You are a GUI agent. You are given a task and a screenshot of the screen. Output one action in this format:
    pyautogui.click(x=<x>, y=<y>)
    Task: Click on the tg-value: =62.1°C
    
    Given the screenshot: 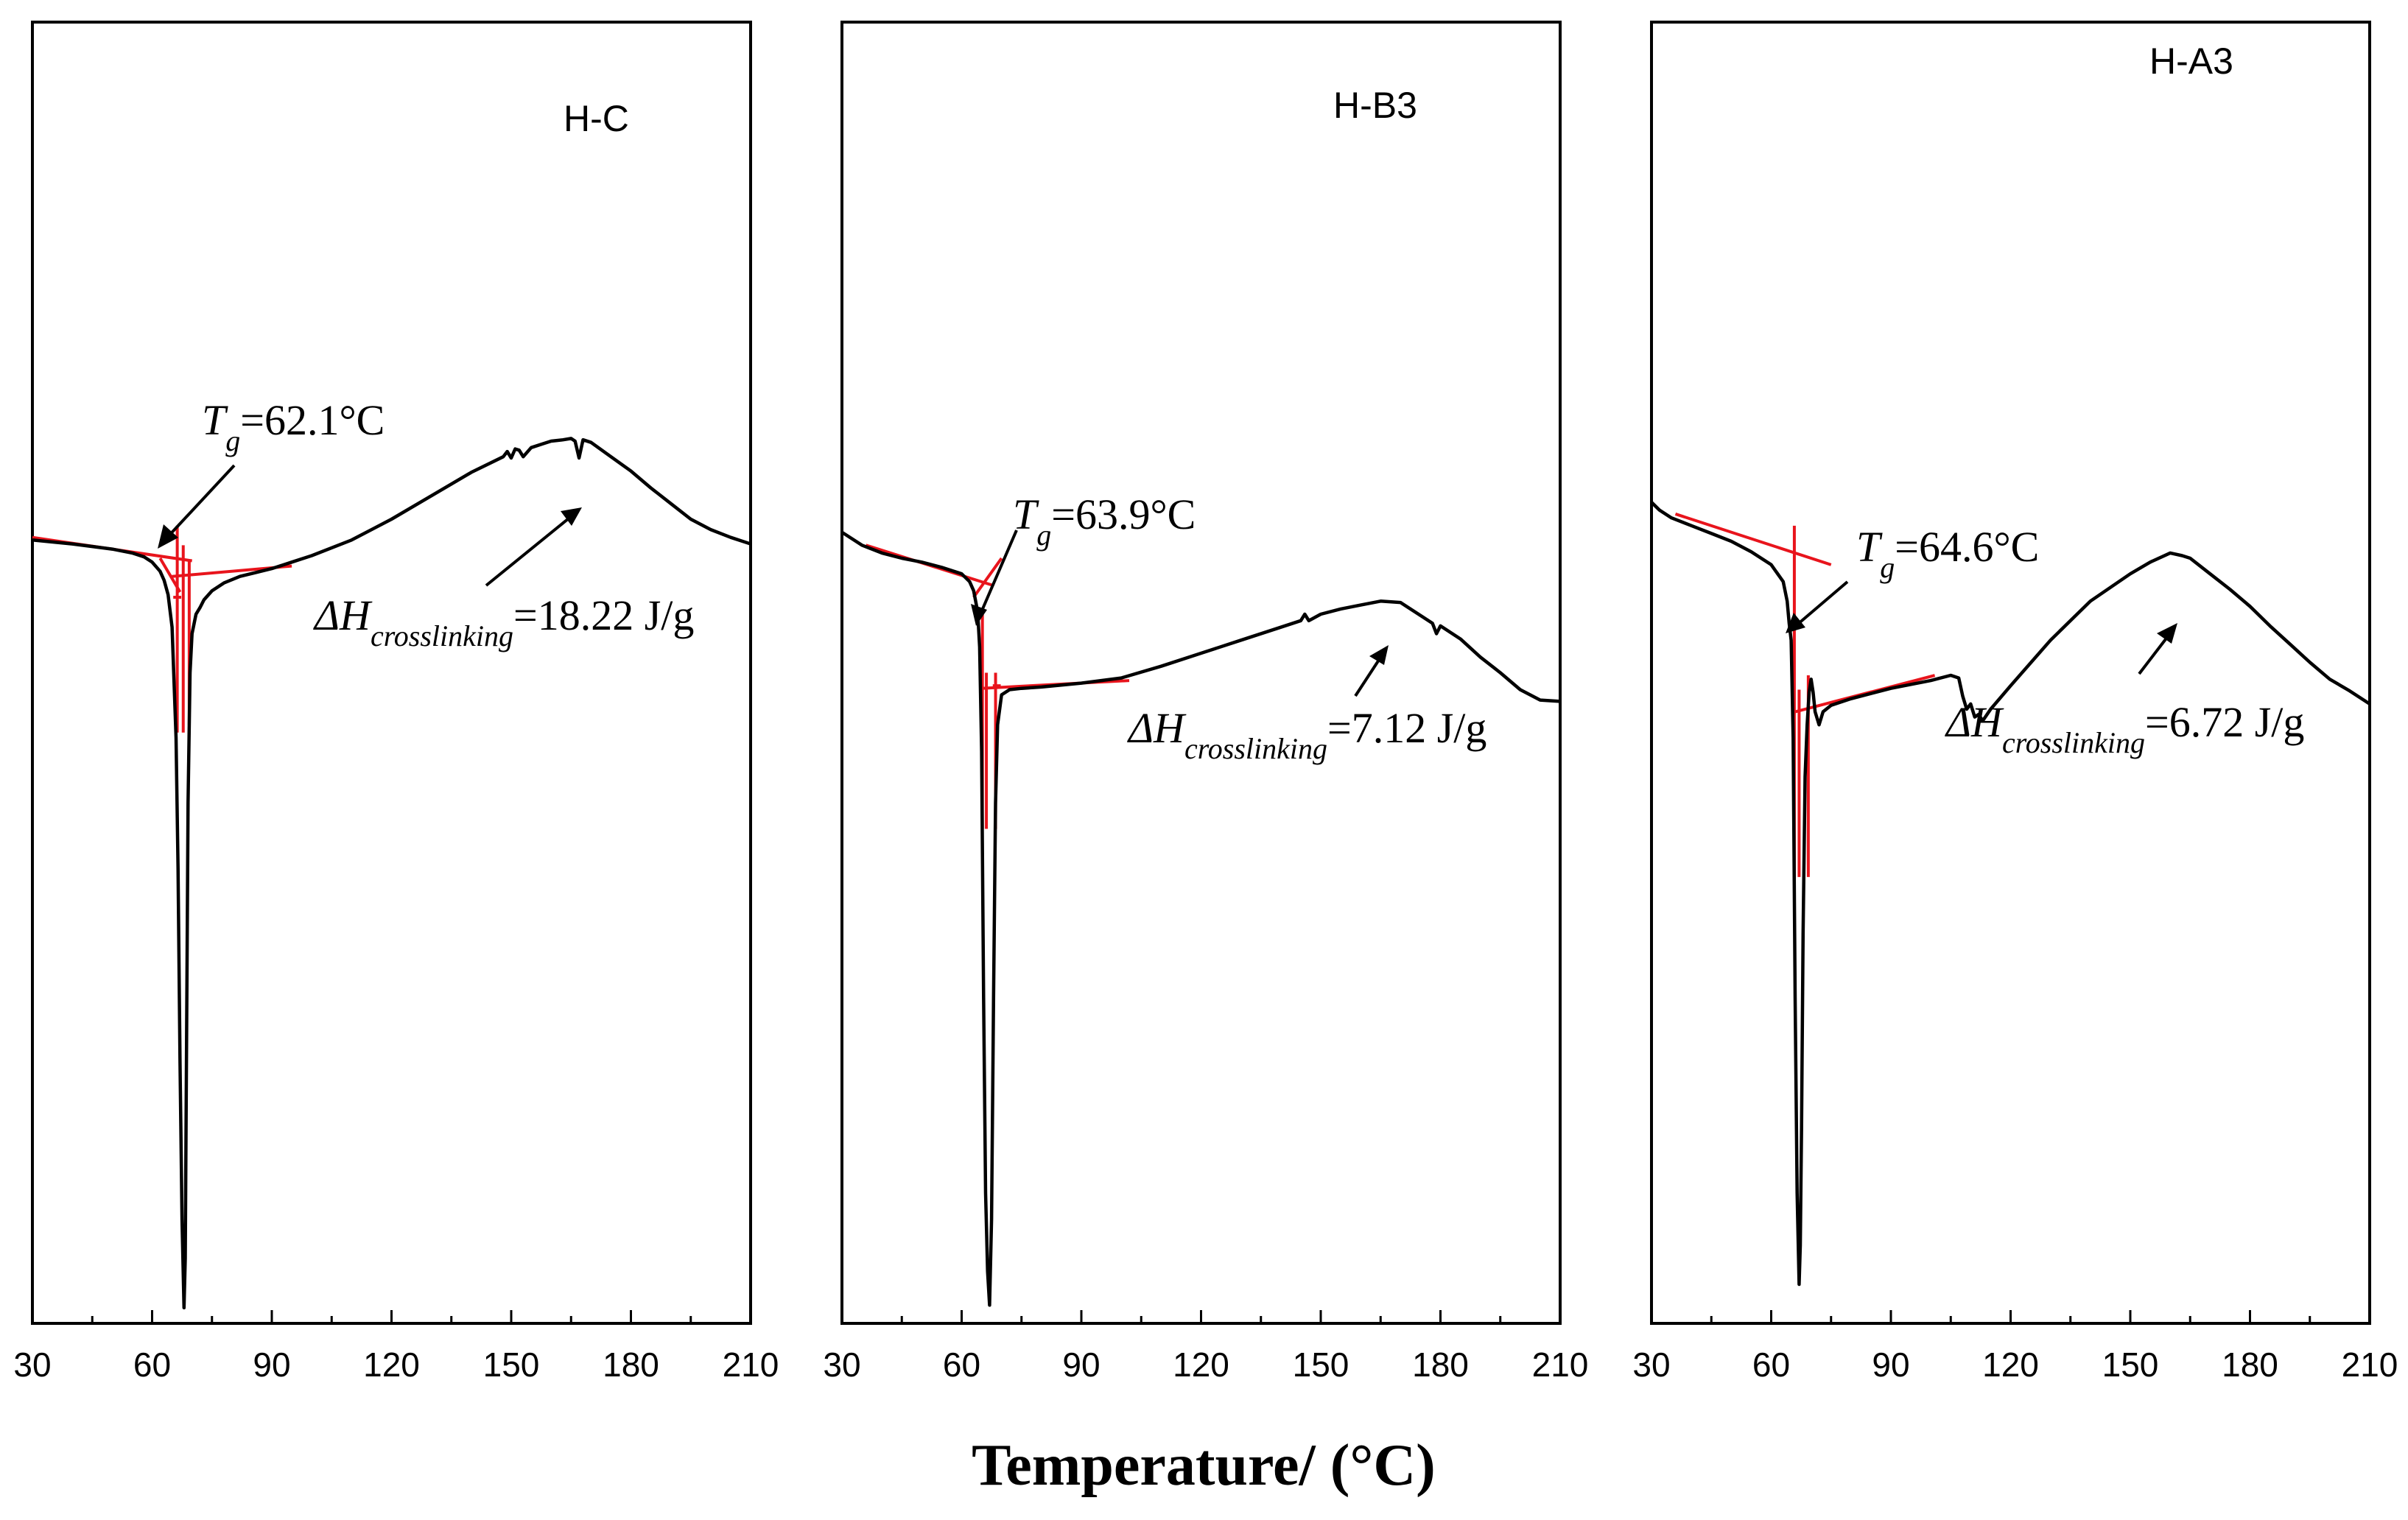 What is the action you would take?
    pyautogui.click(x=312, y=420)
    